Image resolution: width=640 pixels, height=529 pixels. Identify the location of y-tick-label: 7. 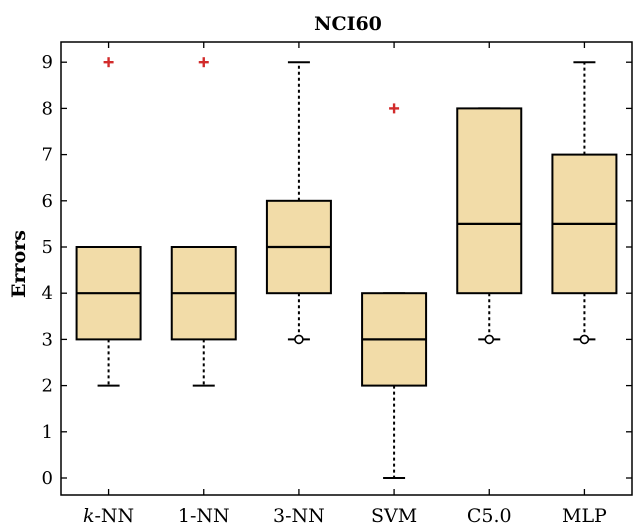
(47, 155).